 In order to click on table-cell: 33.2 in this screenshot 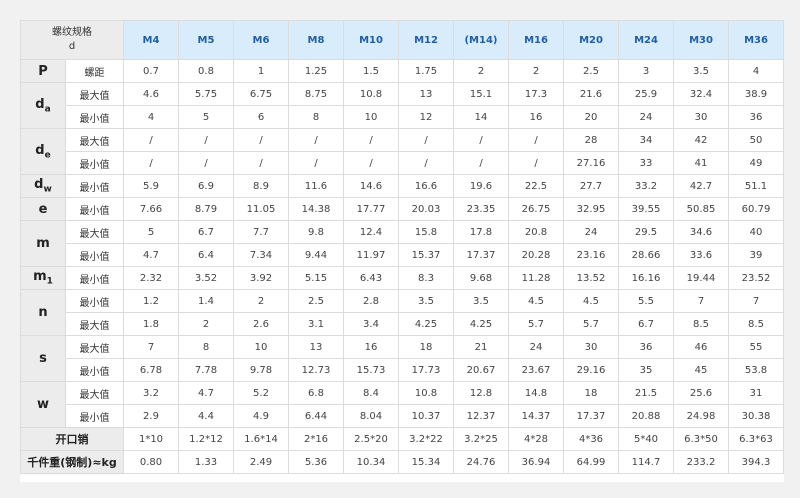, I will do `click(646, 186)`.